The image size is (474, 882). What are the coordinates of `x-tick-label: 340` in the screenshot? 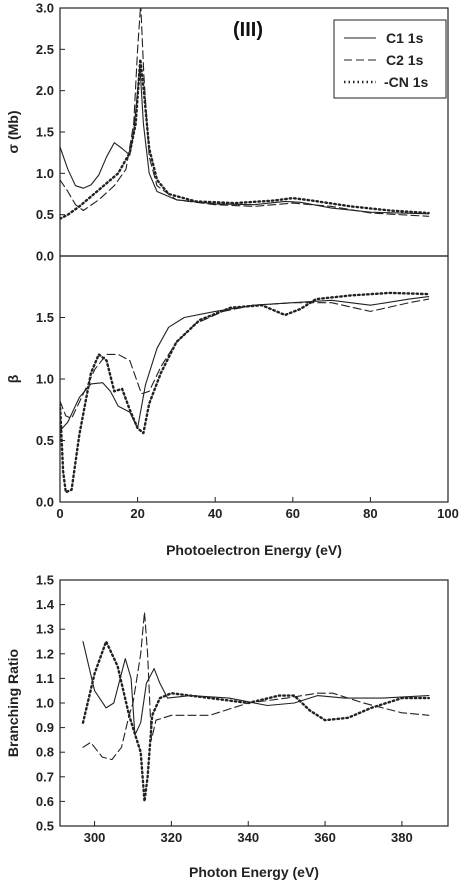 It's located at (248, 837).